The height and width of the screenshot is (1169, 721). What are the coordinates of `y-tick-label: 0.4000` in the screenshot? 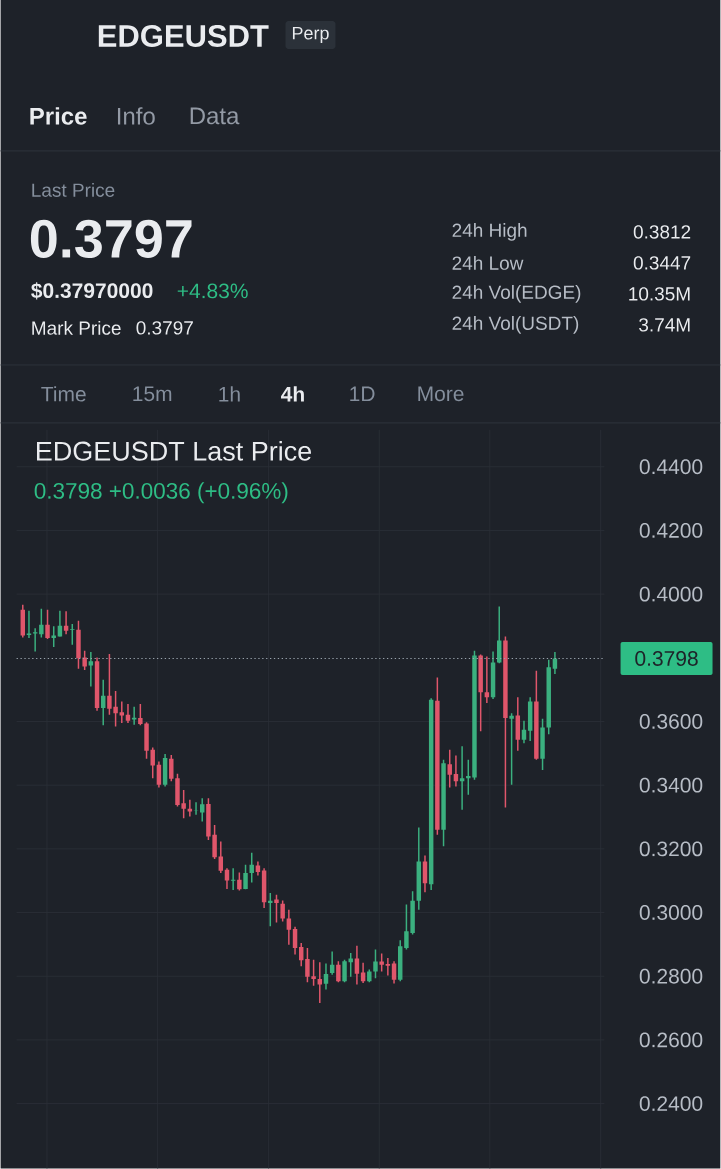 It's located at (671, 594).